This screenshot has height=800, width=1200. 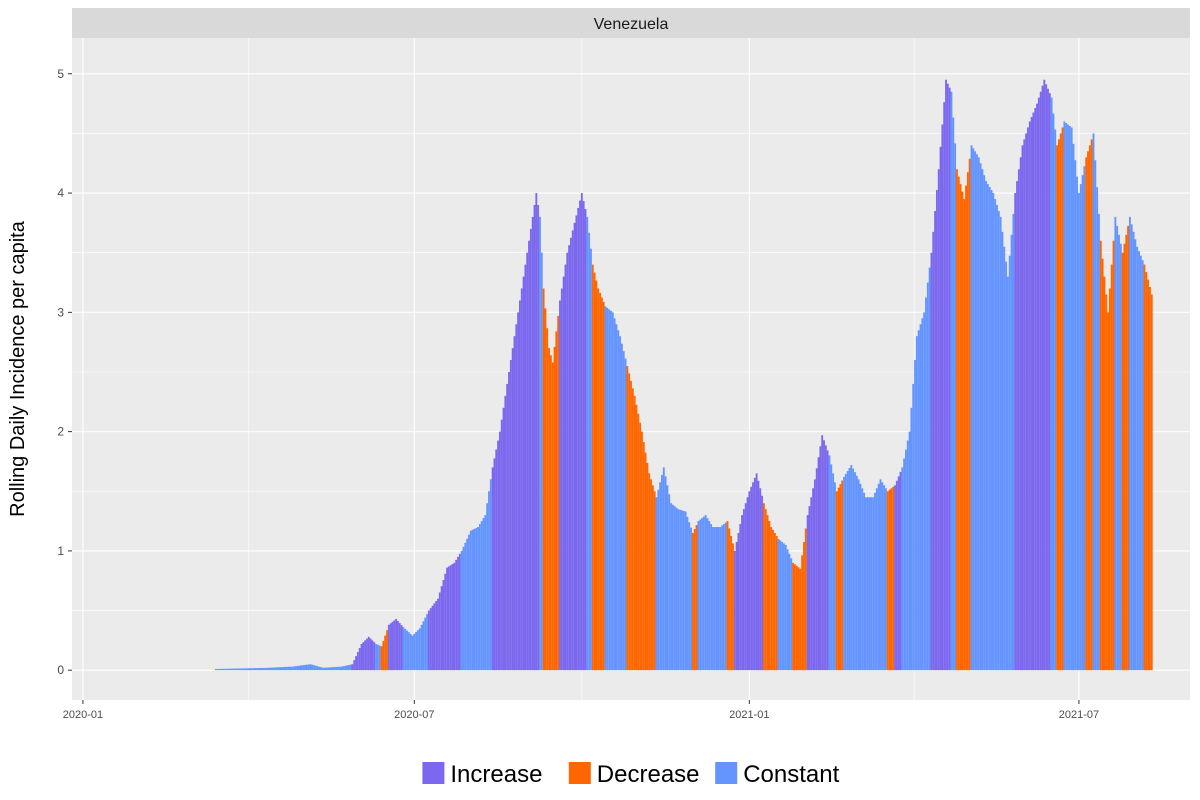 I want to click on facet-strip, so click(x=631, y=23).